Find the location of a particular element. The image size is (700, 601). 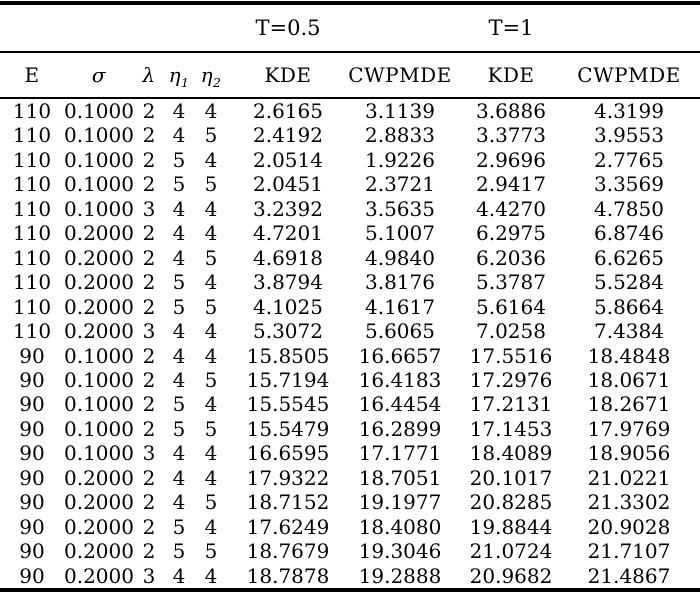

col-header-e: E is located at coordinates (32, 75).